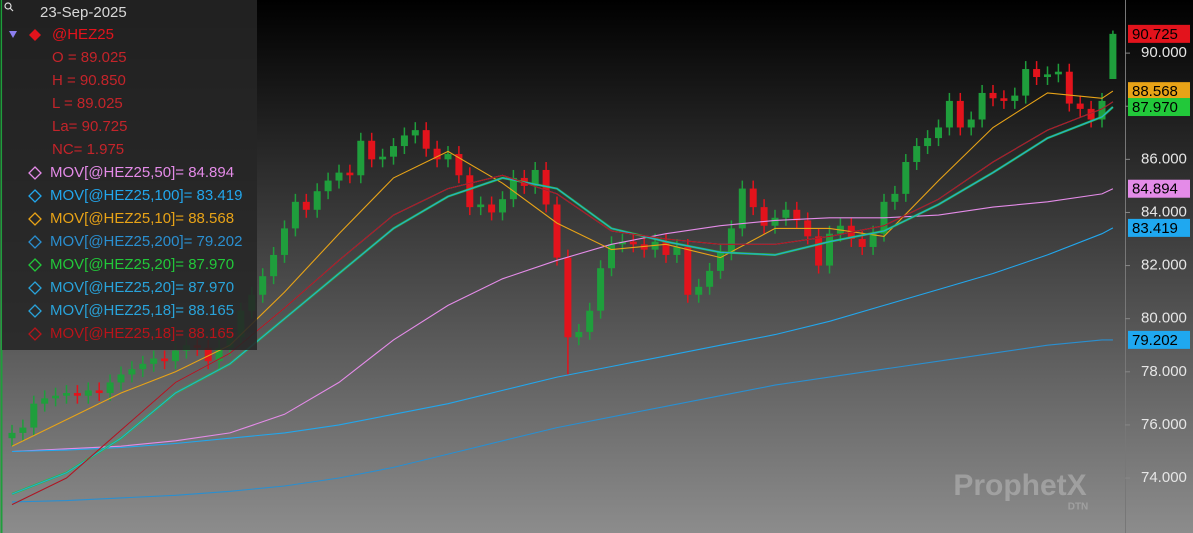 The image size is (1193, 533). I want to click on watermark-sub: DTN, so click(1078, 507).